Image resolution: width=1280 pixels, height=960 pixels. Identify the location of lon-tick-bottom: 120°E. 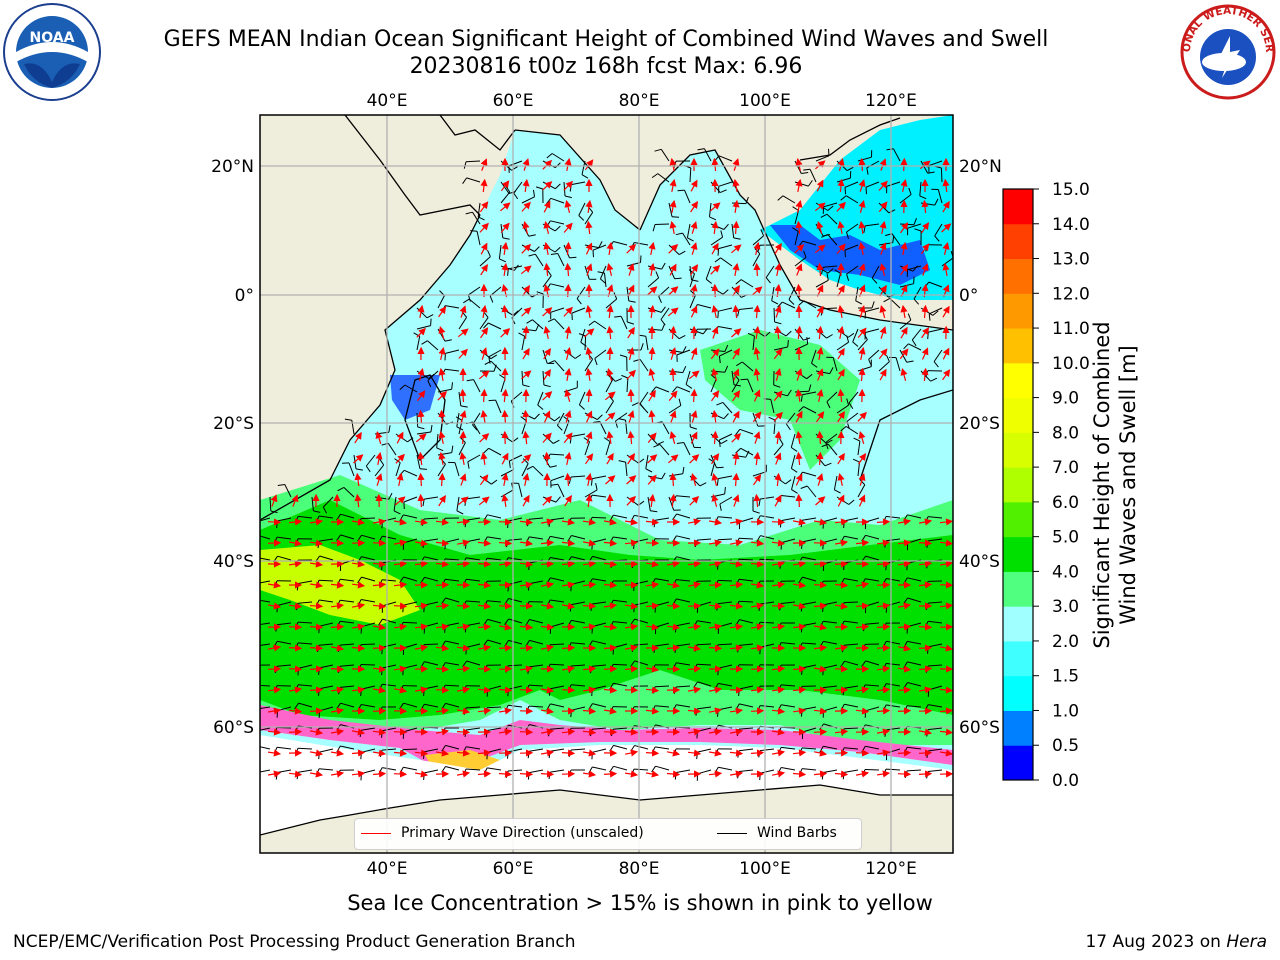
(891, 869).